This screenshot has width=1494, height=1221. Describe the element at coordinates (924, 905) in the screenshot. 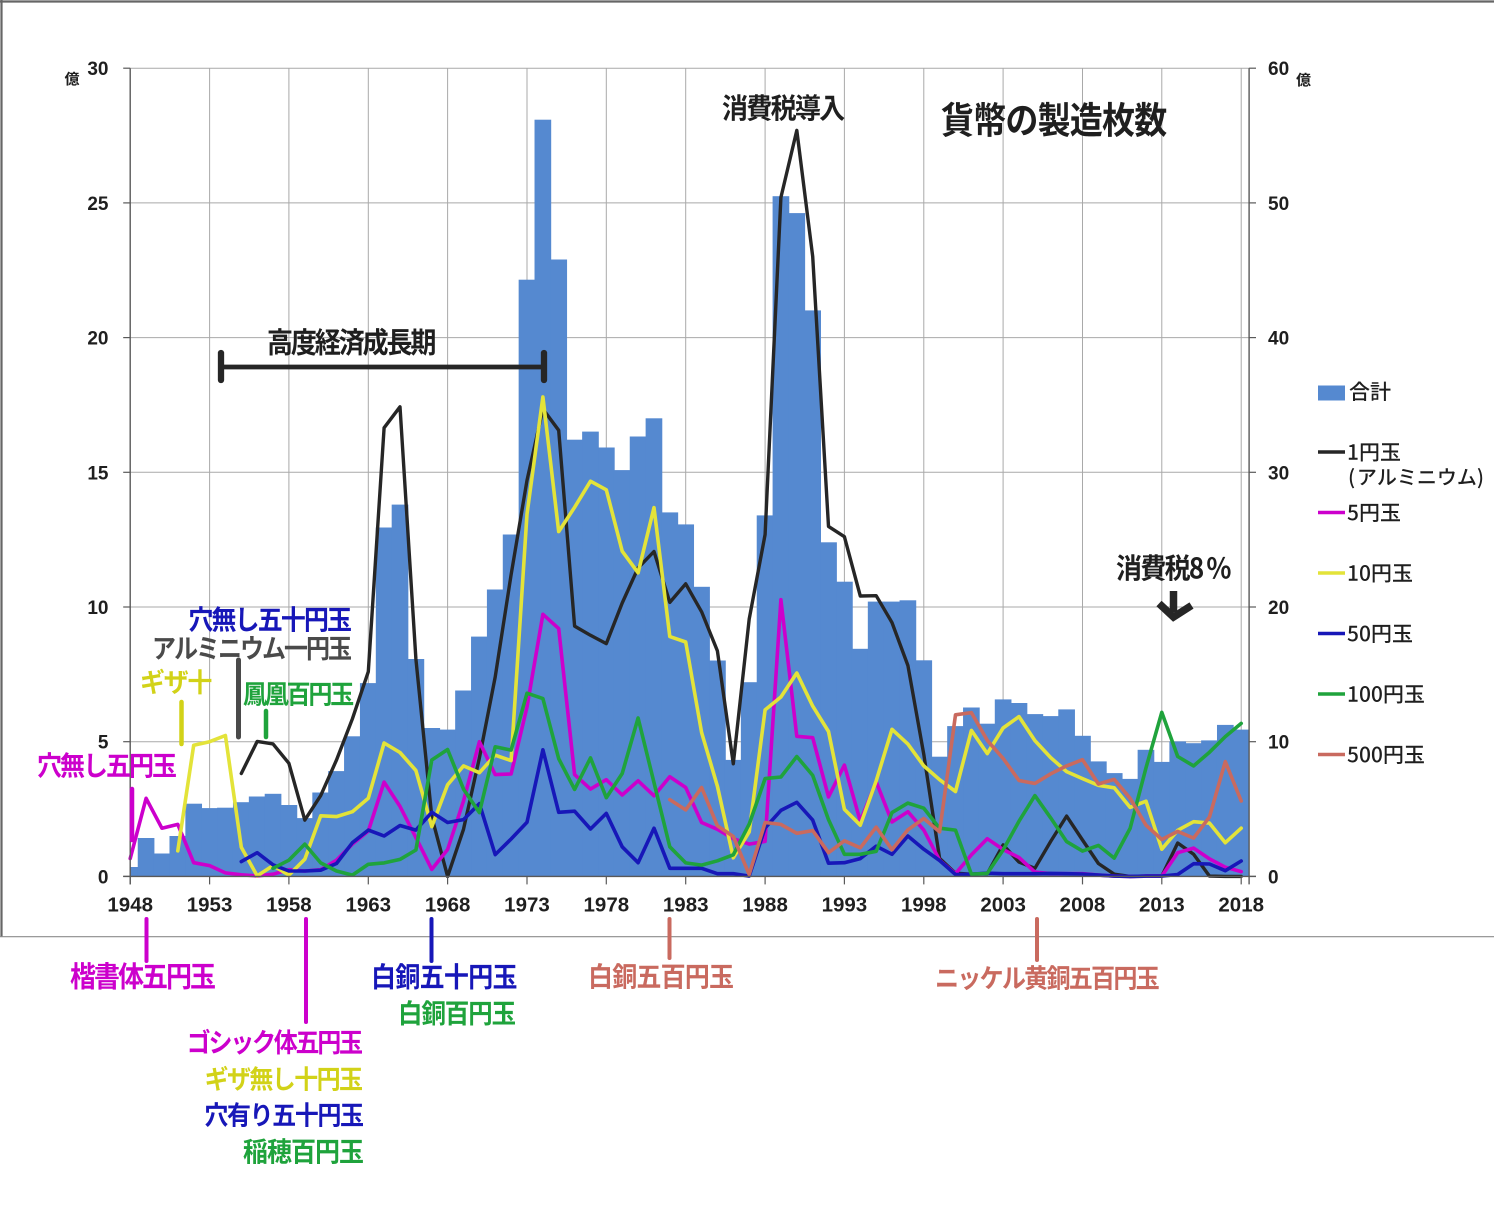

I see `svg-text: 1998` at that location.